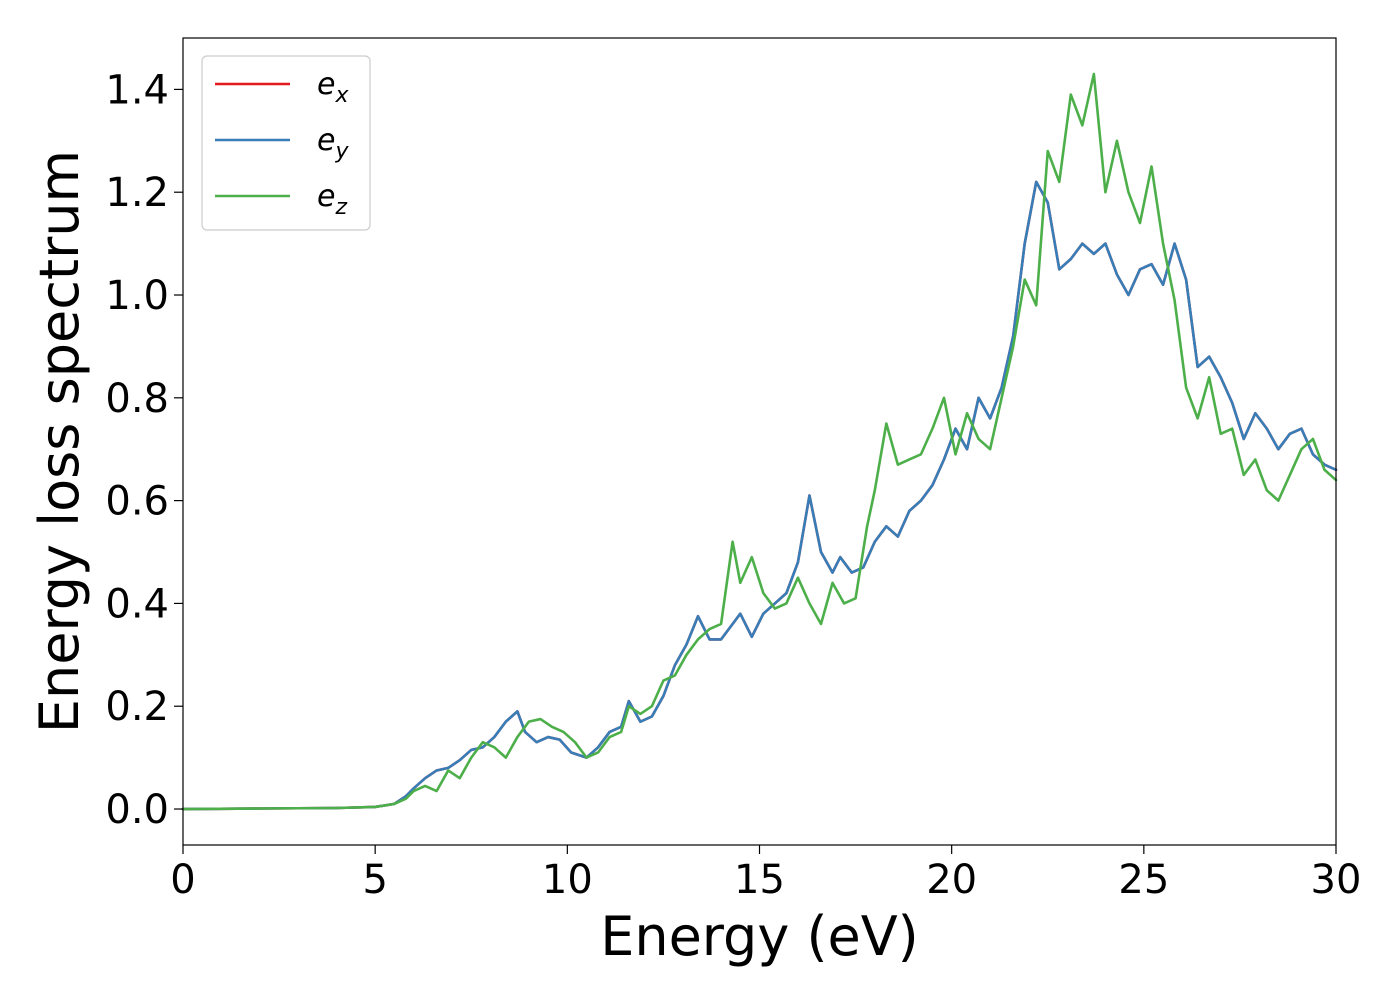 The height and width of the screenshot is (1000, 1400). Describe the element at coordinates (137, 296) in the screenshot. I see `y-tick-label: 1.0` at that location.